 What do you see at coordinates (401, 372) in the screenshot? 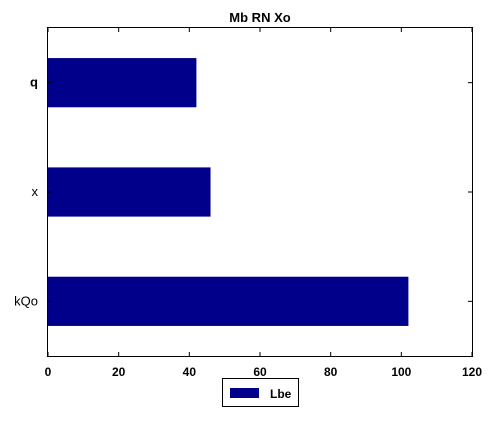
I see `x-tick-label: 100` at bounding box center [401, 372].